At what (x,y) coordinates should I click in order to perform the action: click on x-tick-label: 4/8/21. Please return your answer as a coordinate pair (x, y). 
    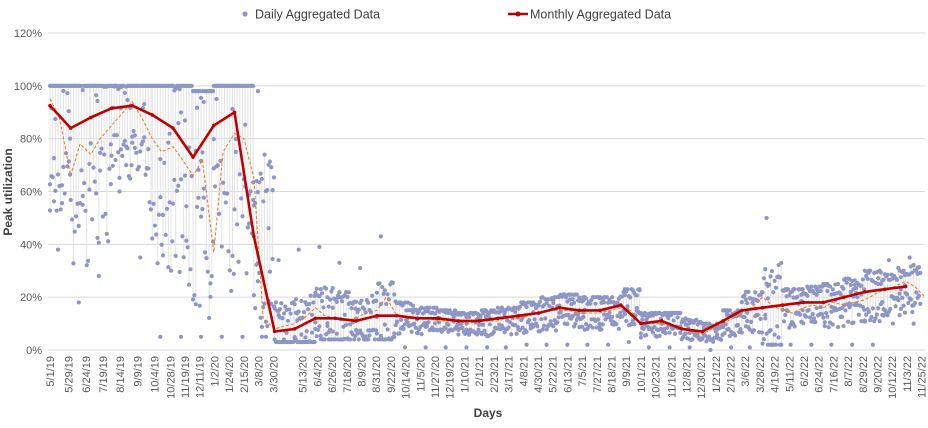
    Looking at the image, I should click on (524, 371).